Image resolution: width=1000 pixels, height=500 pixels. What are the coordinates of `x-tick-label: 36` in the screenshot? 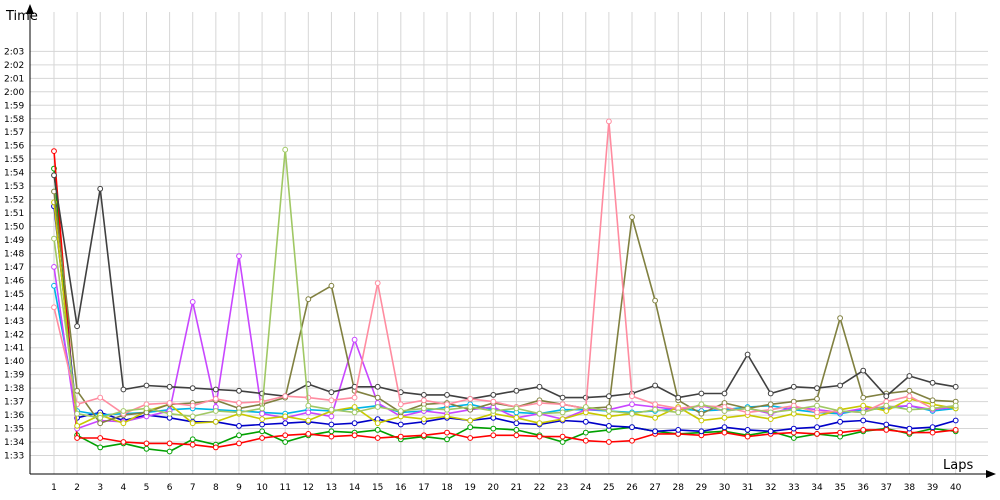 It's located at (863, 488).